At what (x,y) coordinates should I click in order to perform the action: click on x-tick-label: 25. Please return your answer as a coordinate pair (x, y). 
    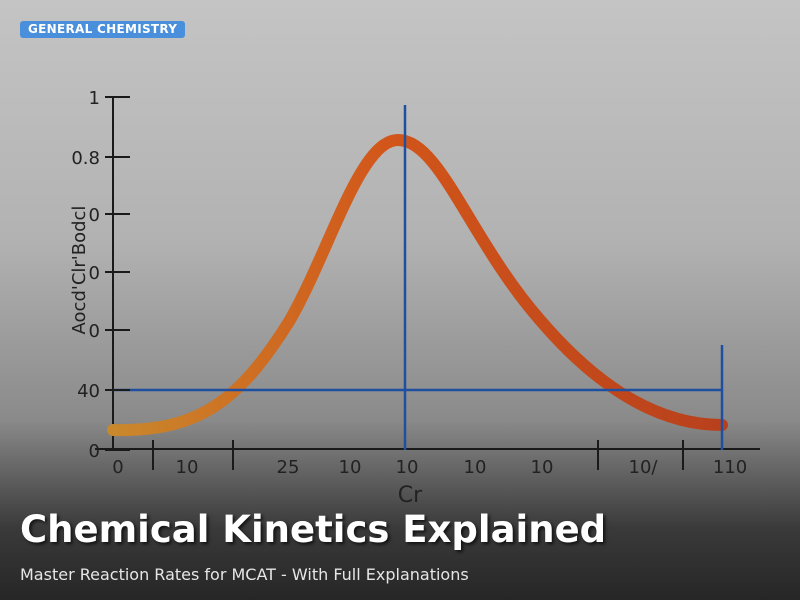
    Looking at the image, I should click on (288, 467).